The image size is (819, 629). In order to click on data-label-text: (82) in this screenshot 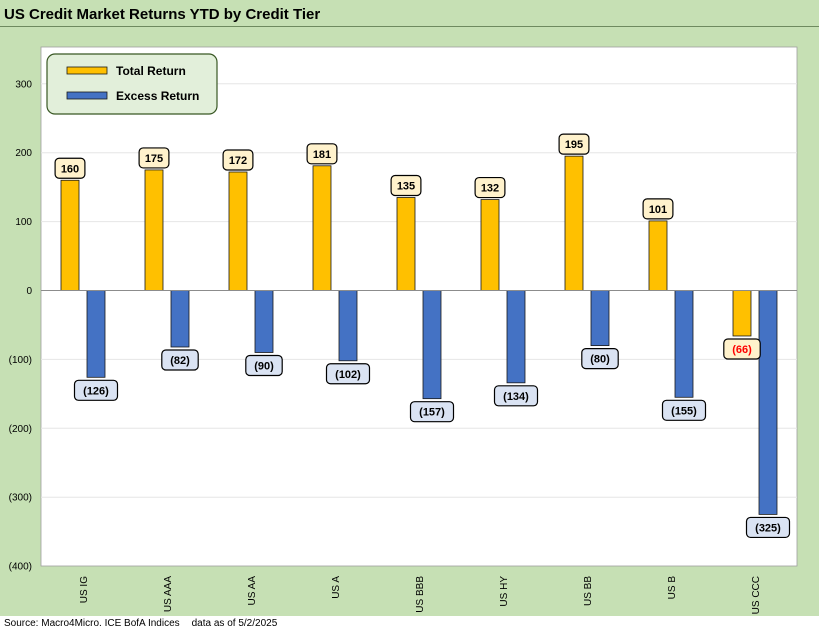, I will do `click(180, 361)`.